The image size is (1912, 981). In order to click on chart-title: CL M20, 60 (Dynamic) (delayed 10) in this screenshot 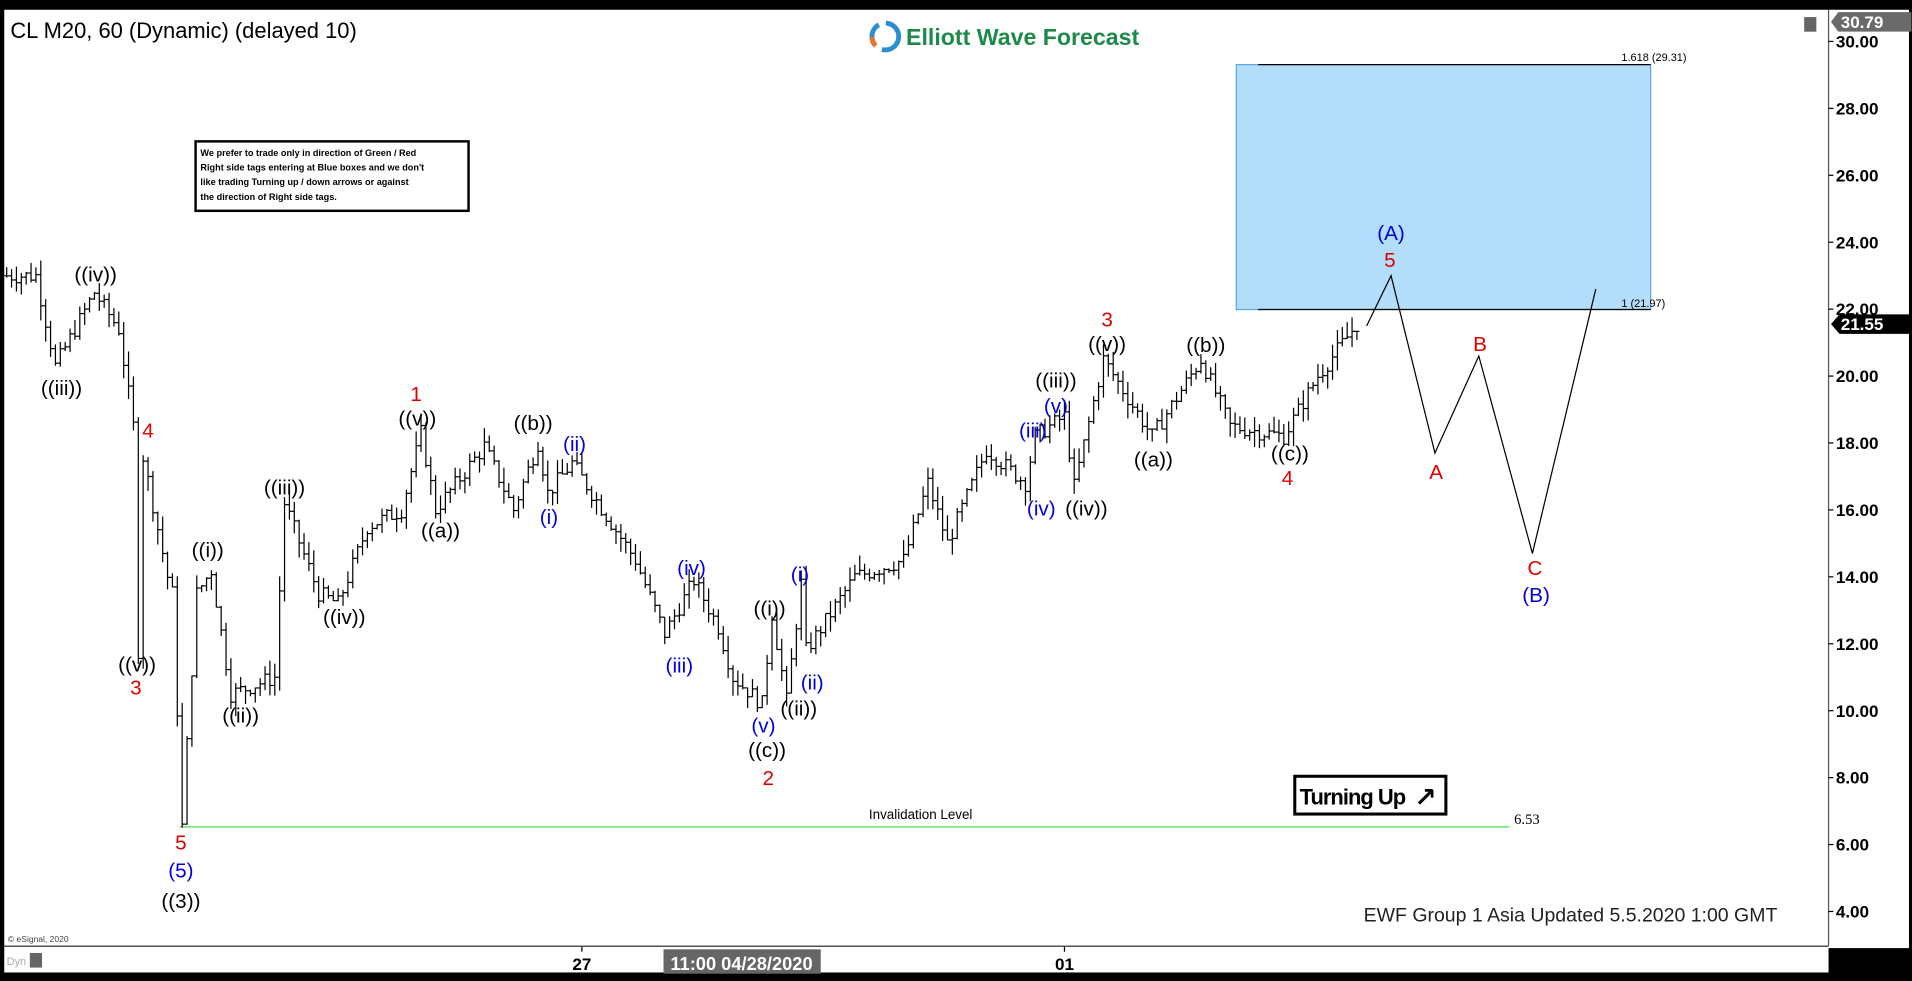, I will do `click(183, 30)`.